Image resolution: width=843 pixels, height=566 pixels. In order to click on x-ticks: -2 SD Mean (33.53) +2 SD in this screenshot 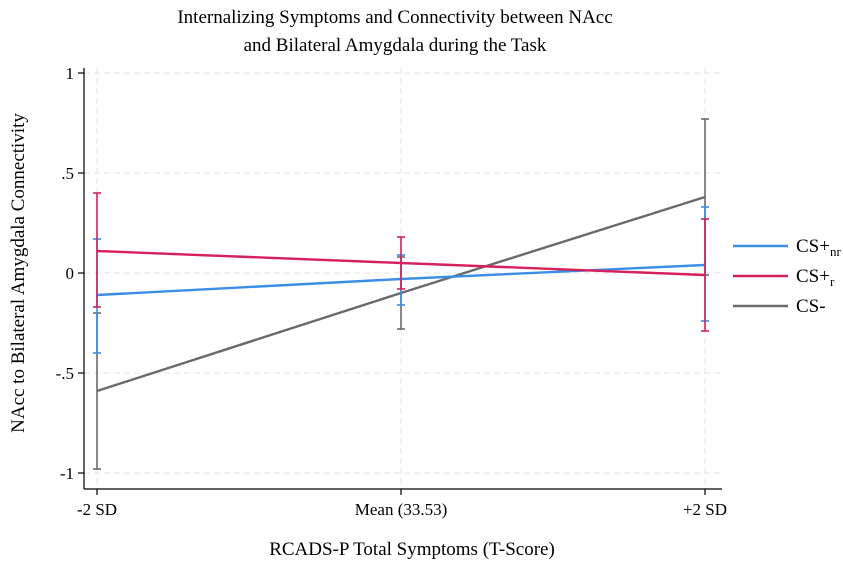, I will do `click(402, 504)`.